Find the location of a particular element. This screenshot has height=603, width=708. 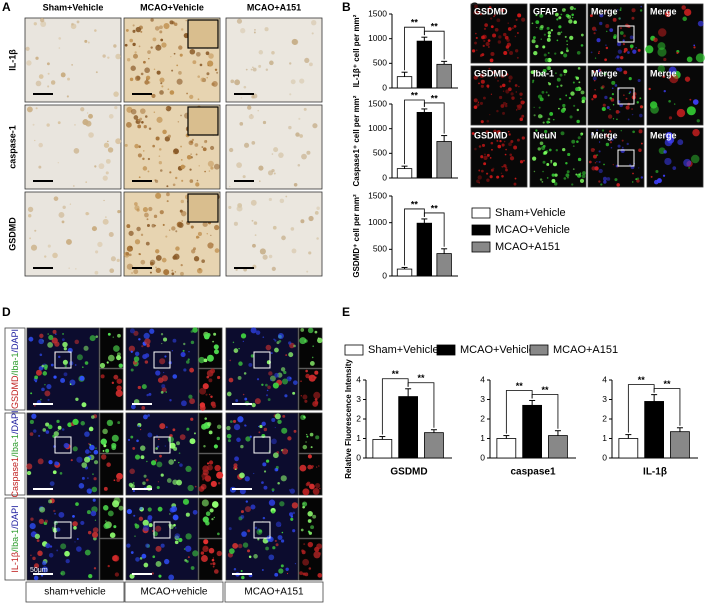

image-label: Merge is located at coordinates (604, 11).